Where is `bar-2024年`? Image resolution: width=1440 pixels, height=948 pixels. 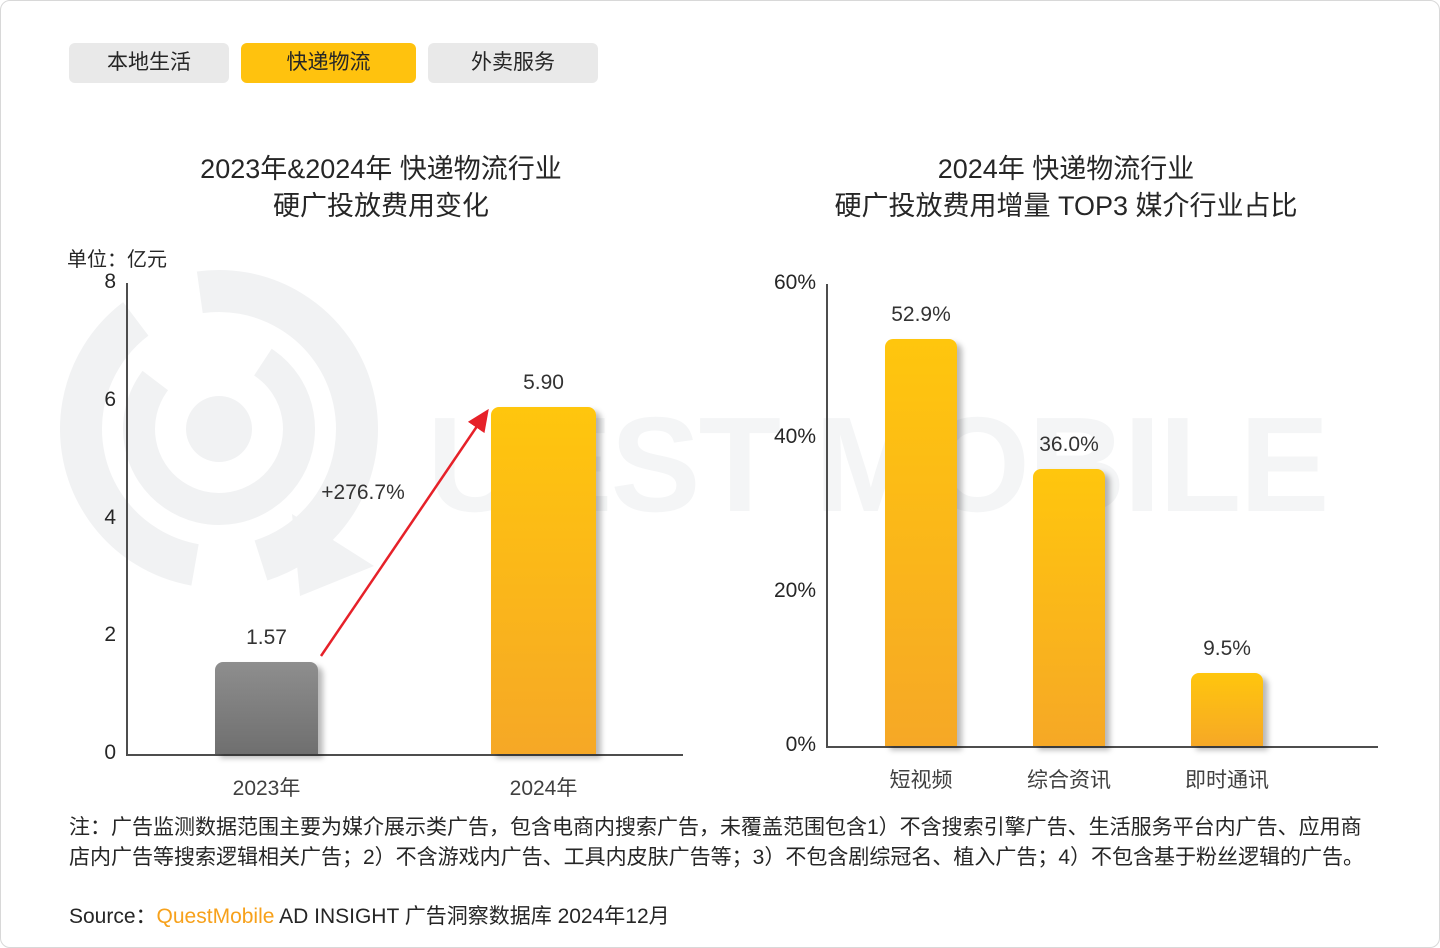 bar-2024年 is located at coordinates (543, 580).